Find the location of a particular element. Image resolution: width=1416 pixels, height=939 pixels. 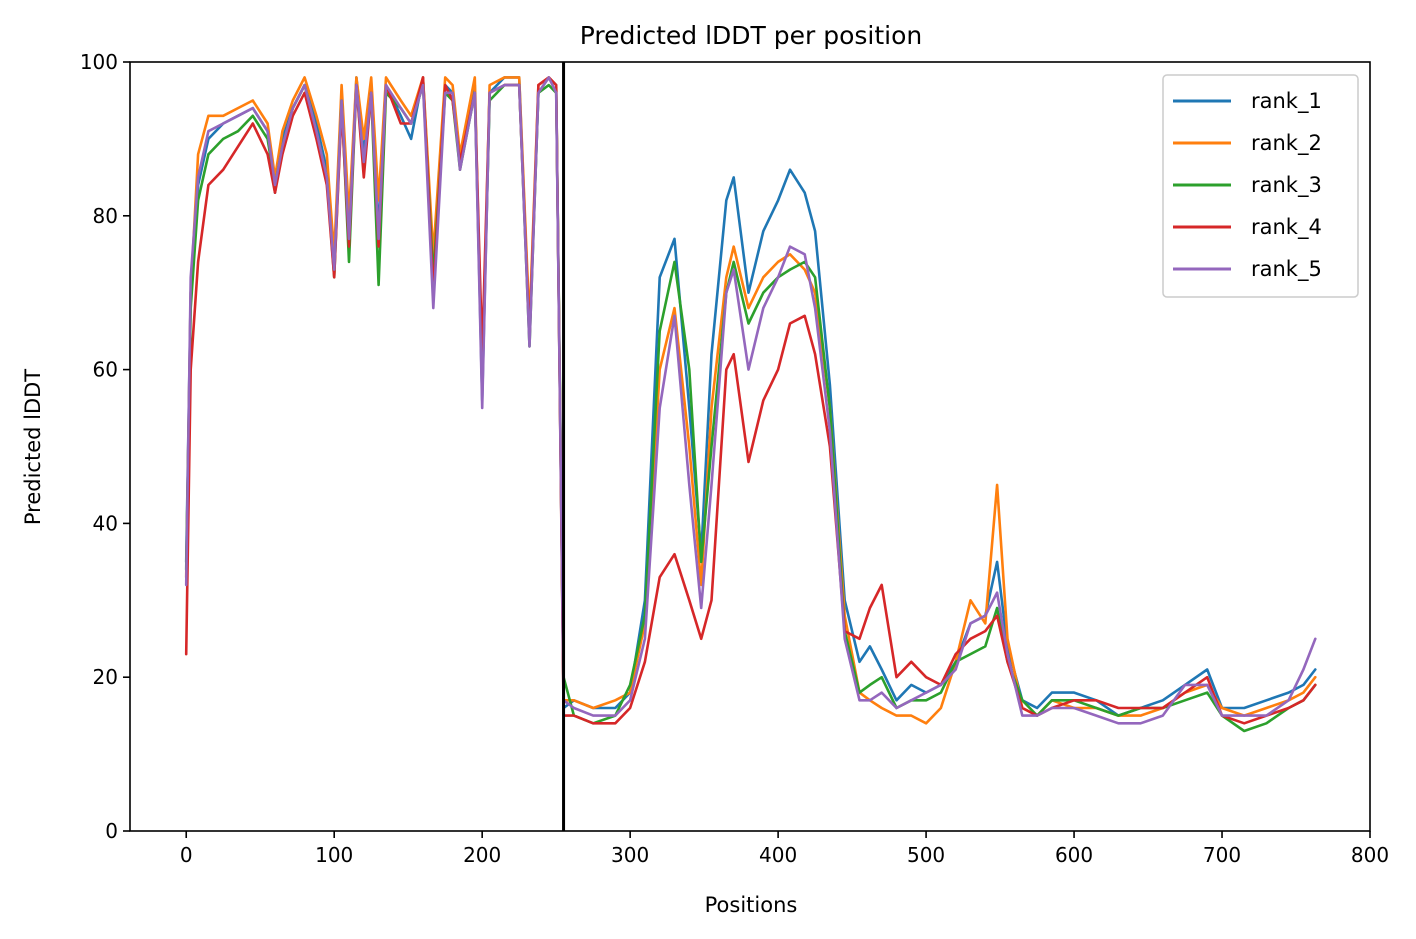

x-tick-label: 700 is located at coordinates (1222, 855).